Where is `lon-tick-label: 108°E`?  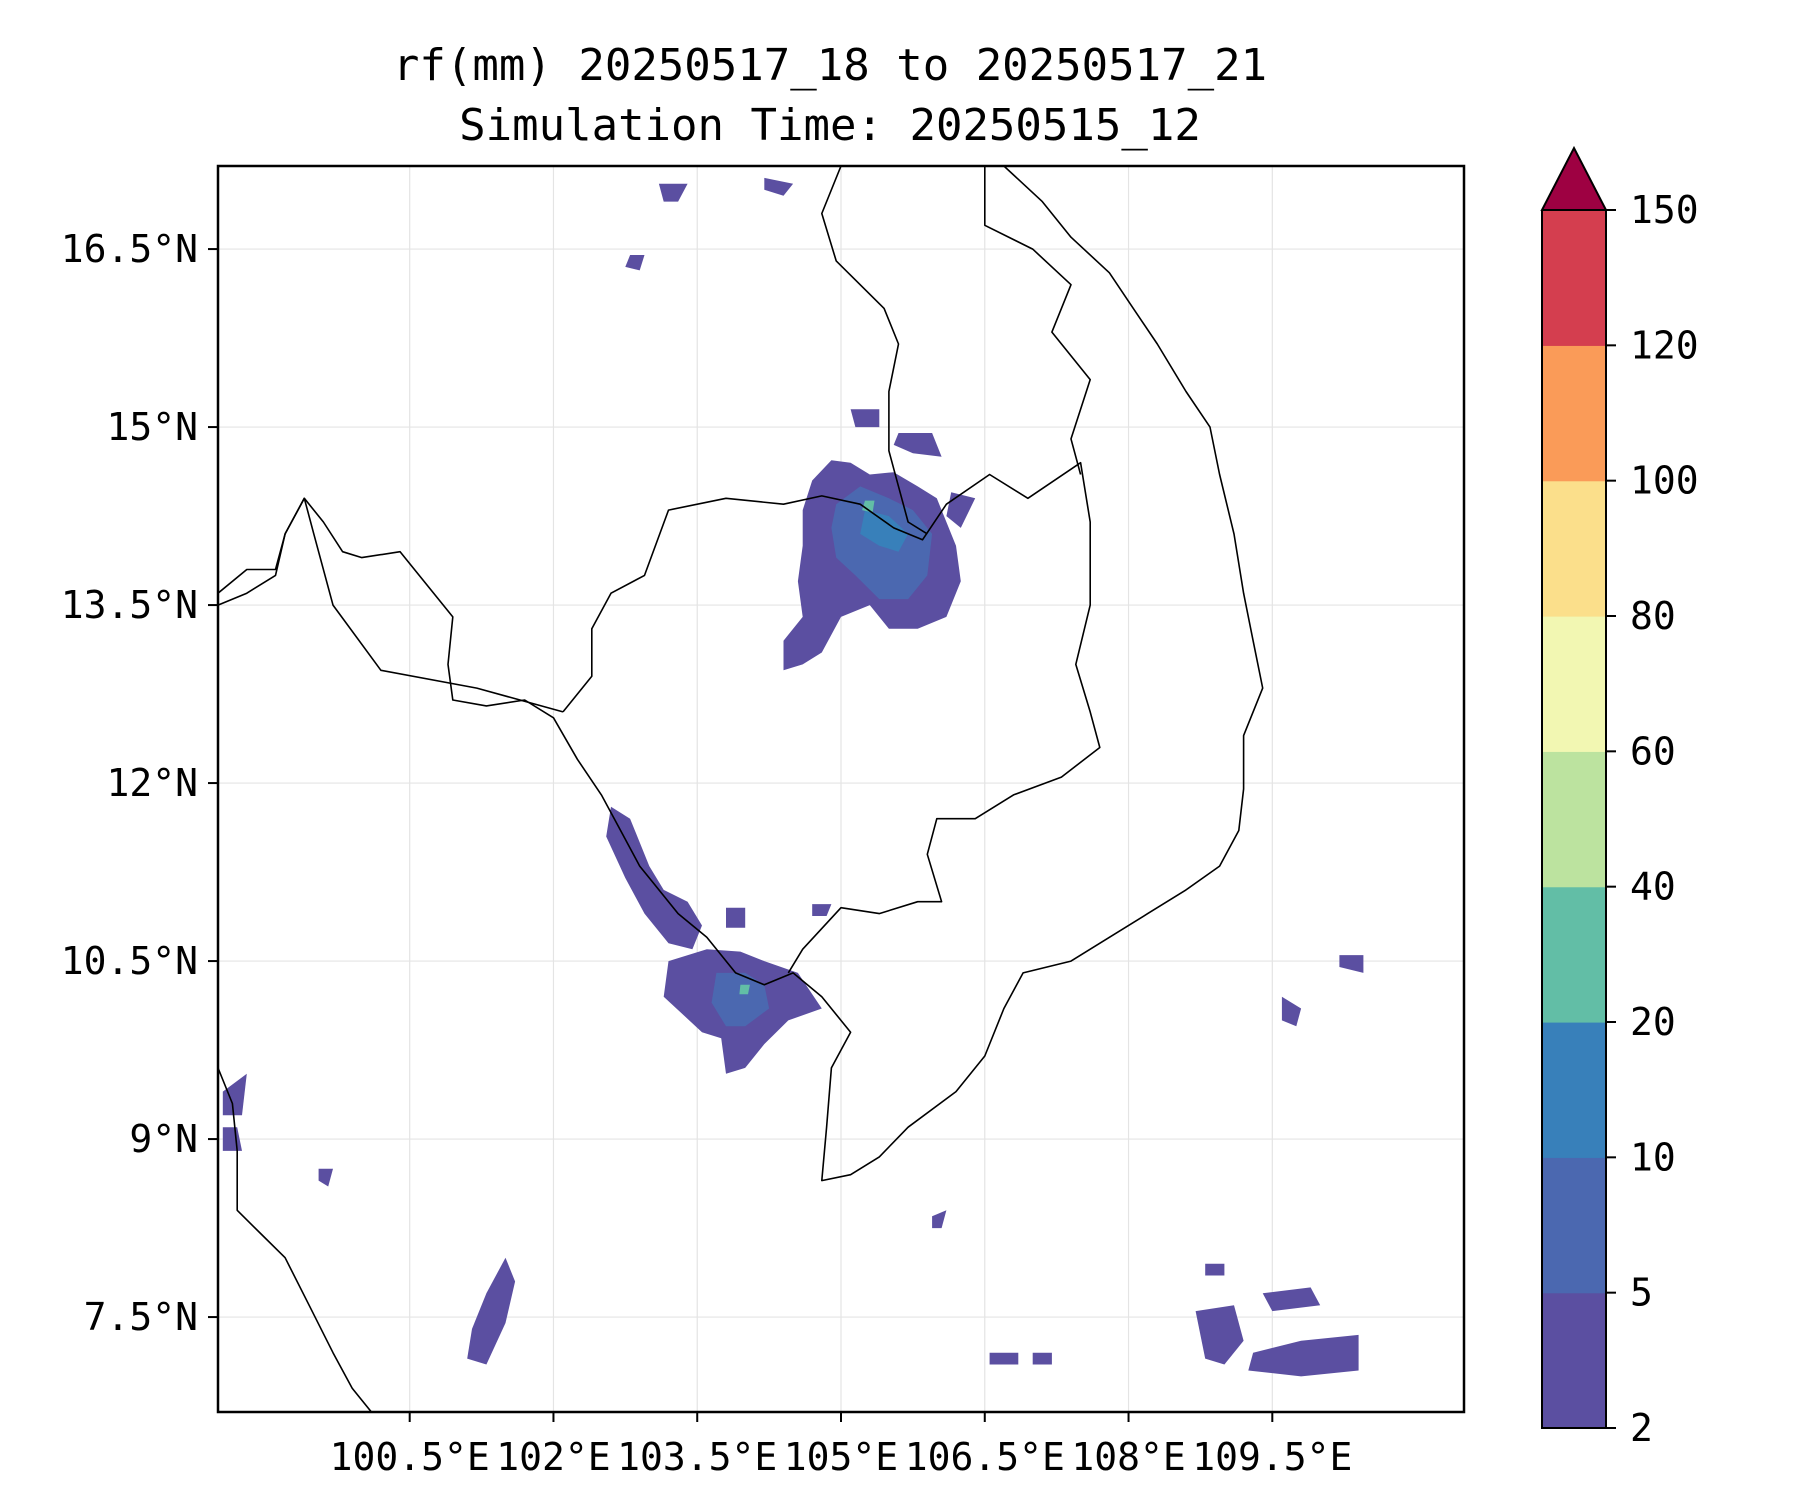
lon-tick-label: 108°E is located at coordinates (1128, 1457).